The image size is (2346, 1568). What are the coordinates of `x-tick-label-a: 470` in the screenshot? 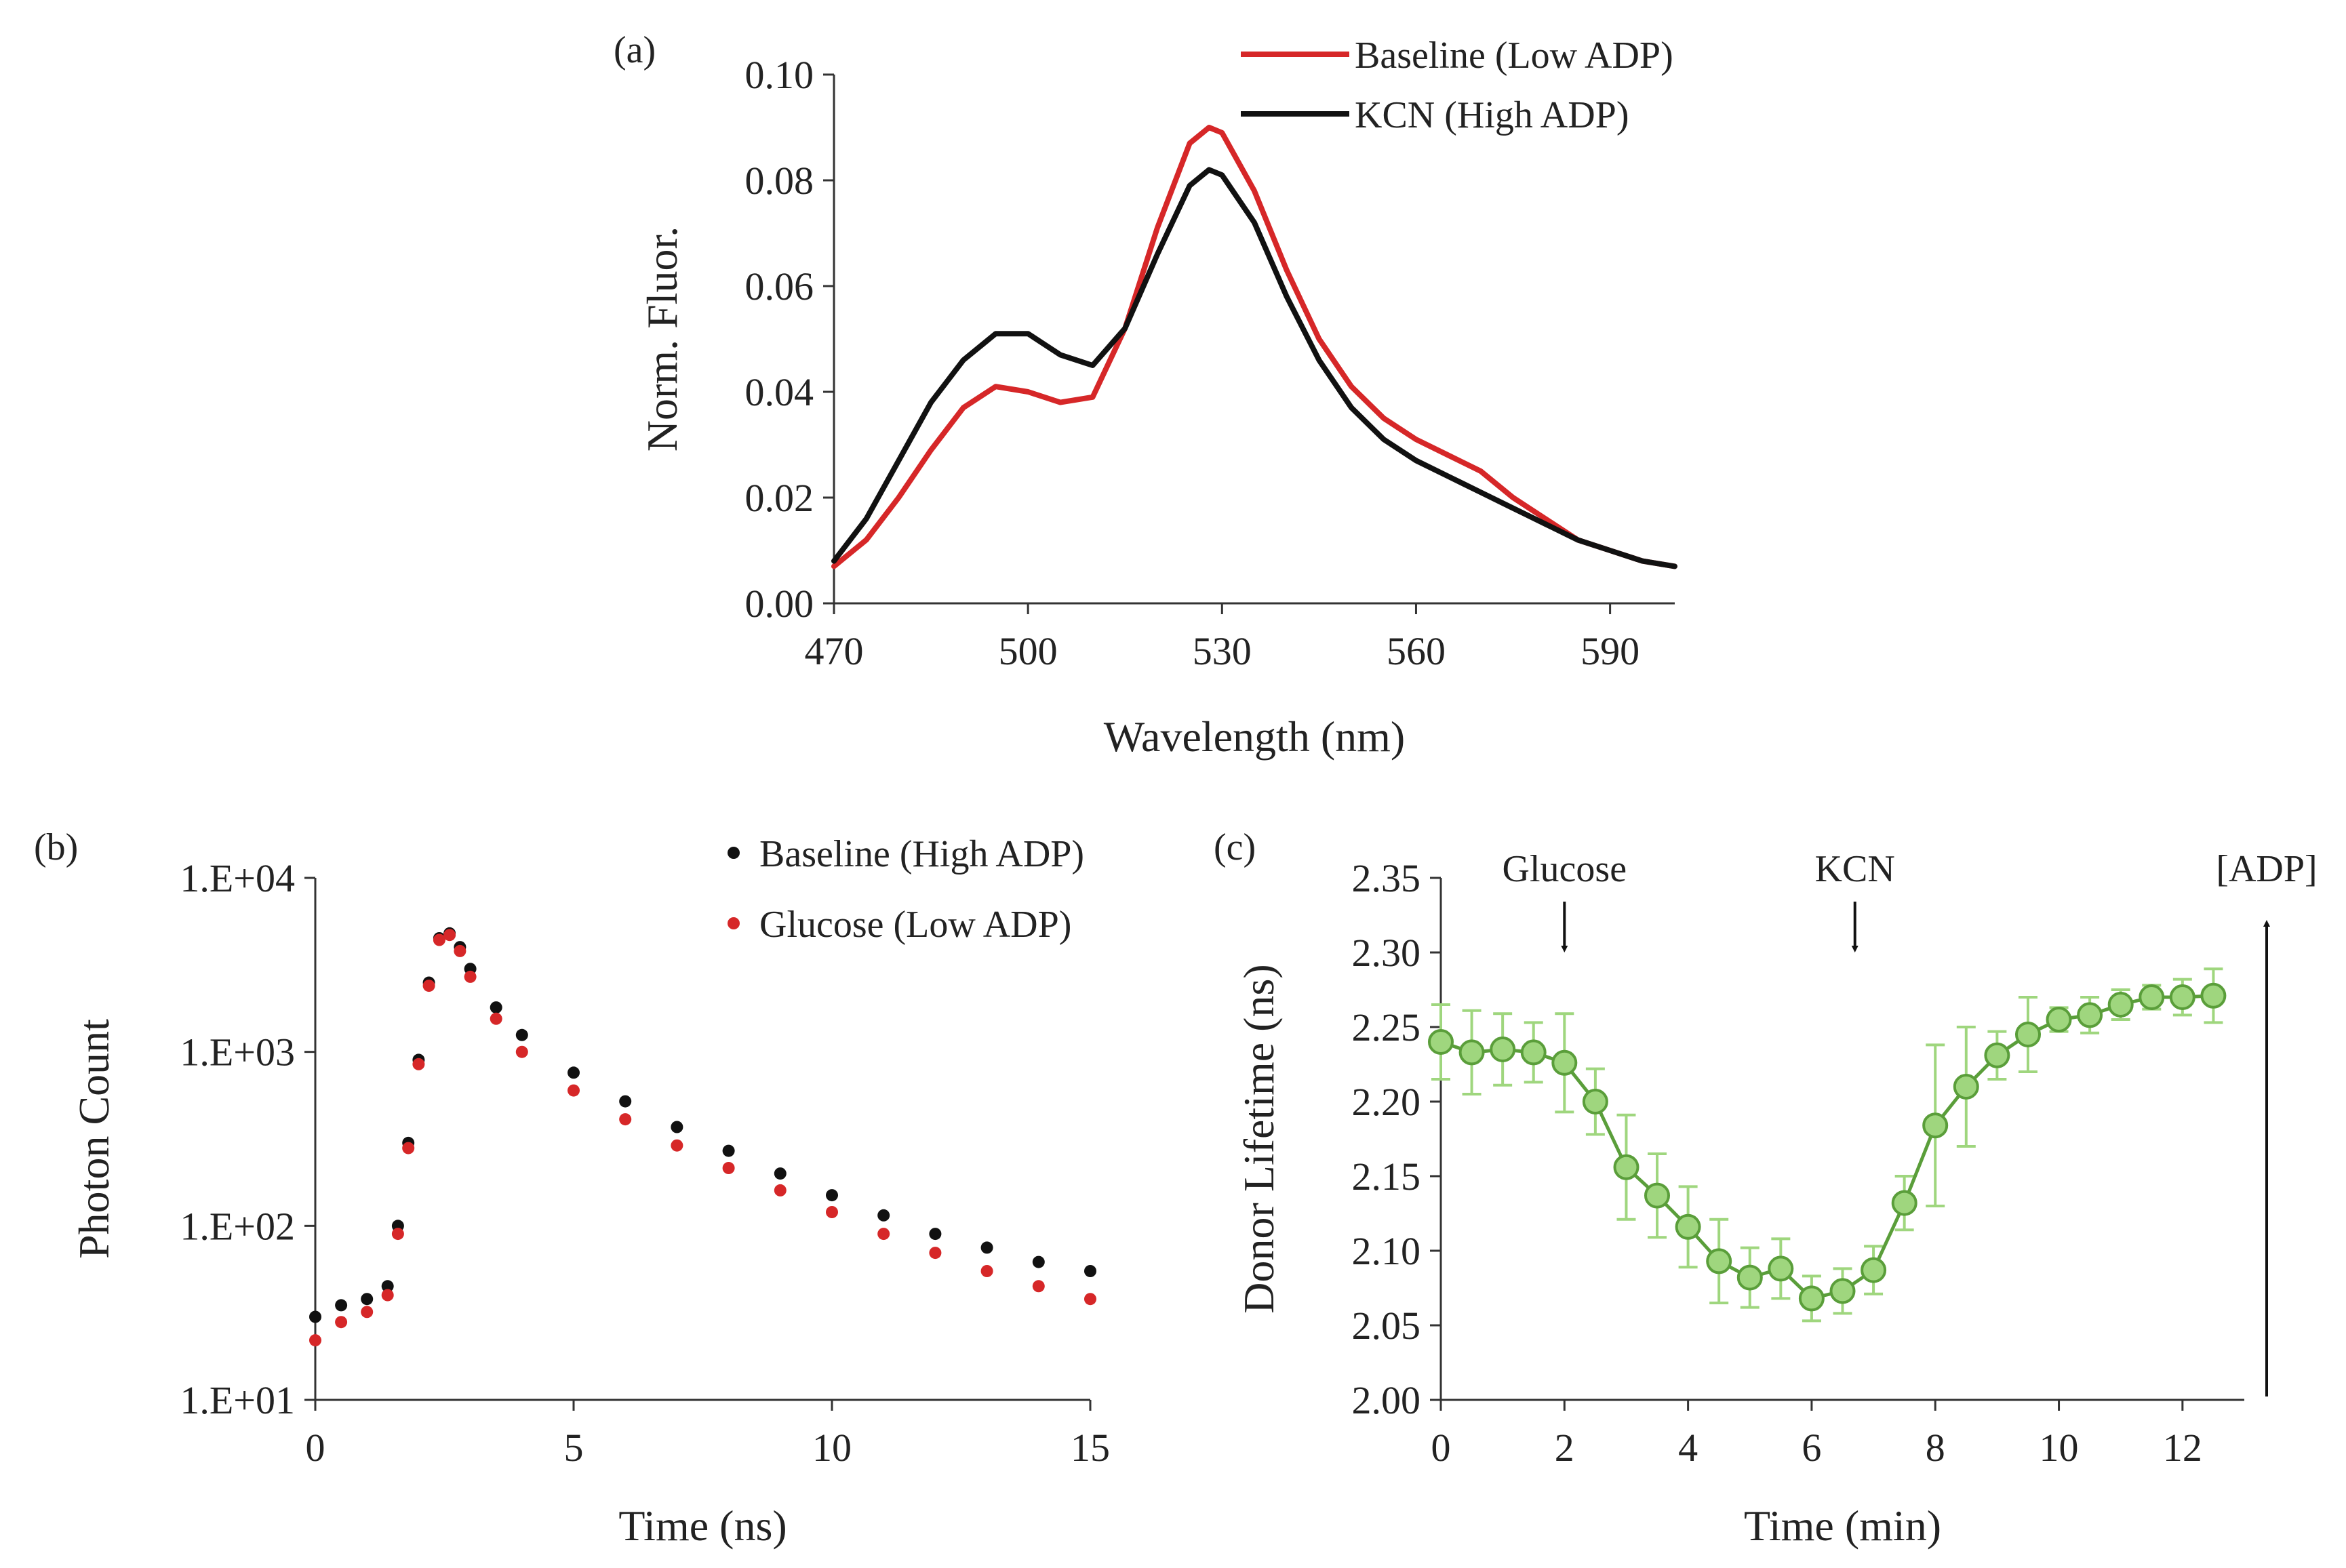 It's located at (835, 651).